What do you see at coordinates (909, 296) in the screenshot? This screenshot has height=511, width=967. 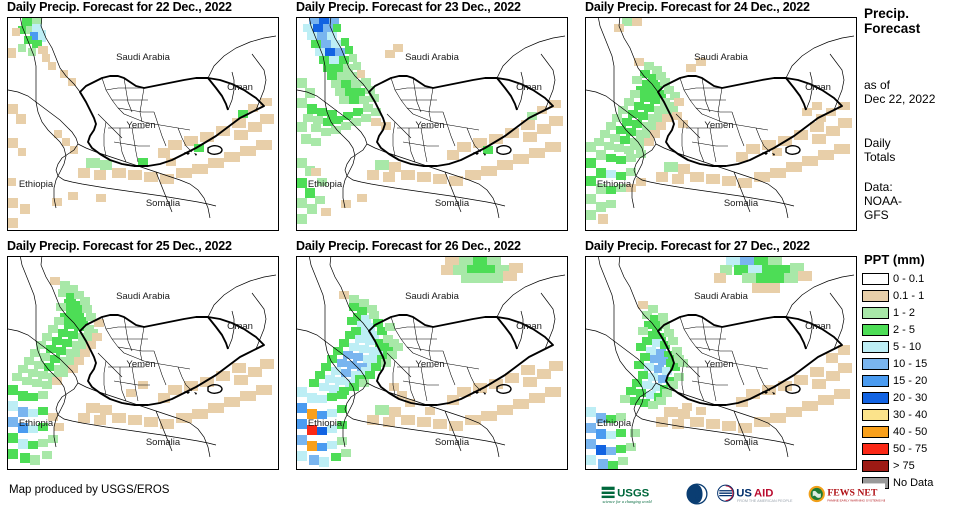 I see `legend-label: 0.1 - 1` at bounding box center [909, 296].